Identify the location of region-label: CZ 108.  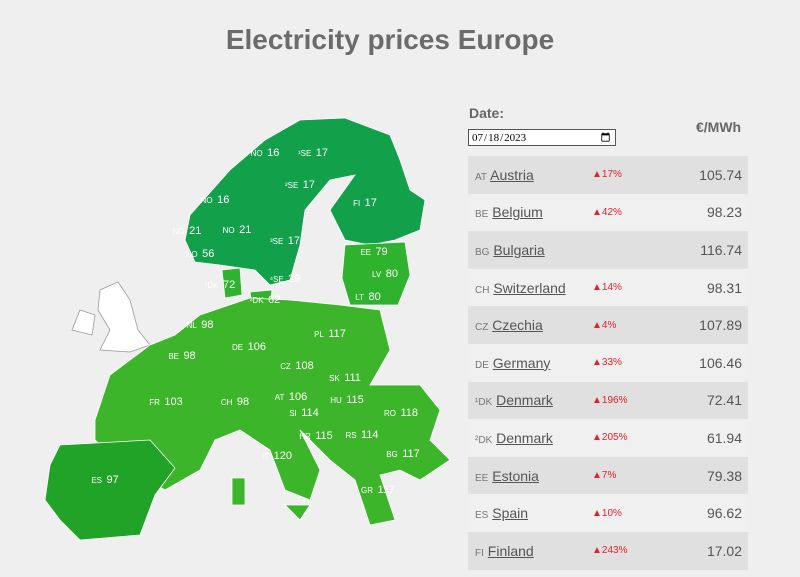
(296, 364).